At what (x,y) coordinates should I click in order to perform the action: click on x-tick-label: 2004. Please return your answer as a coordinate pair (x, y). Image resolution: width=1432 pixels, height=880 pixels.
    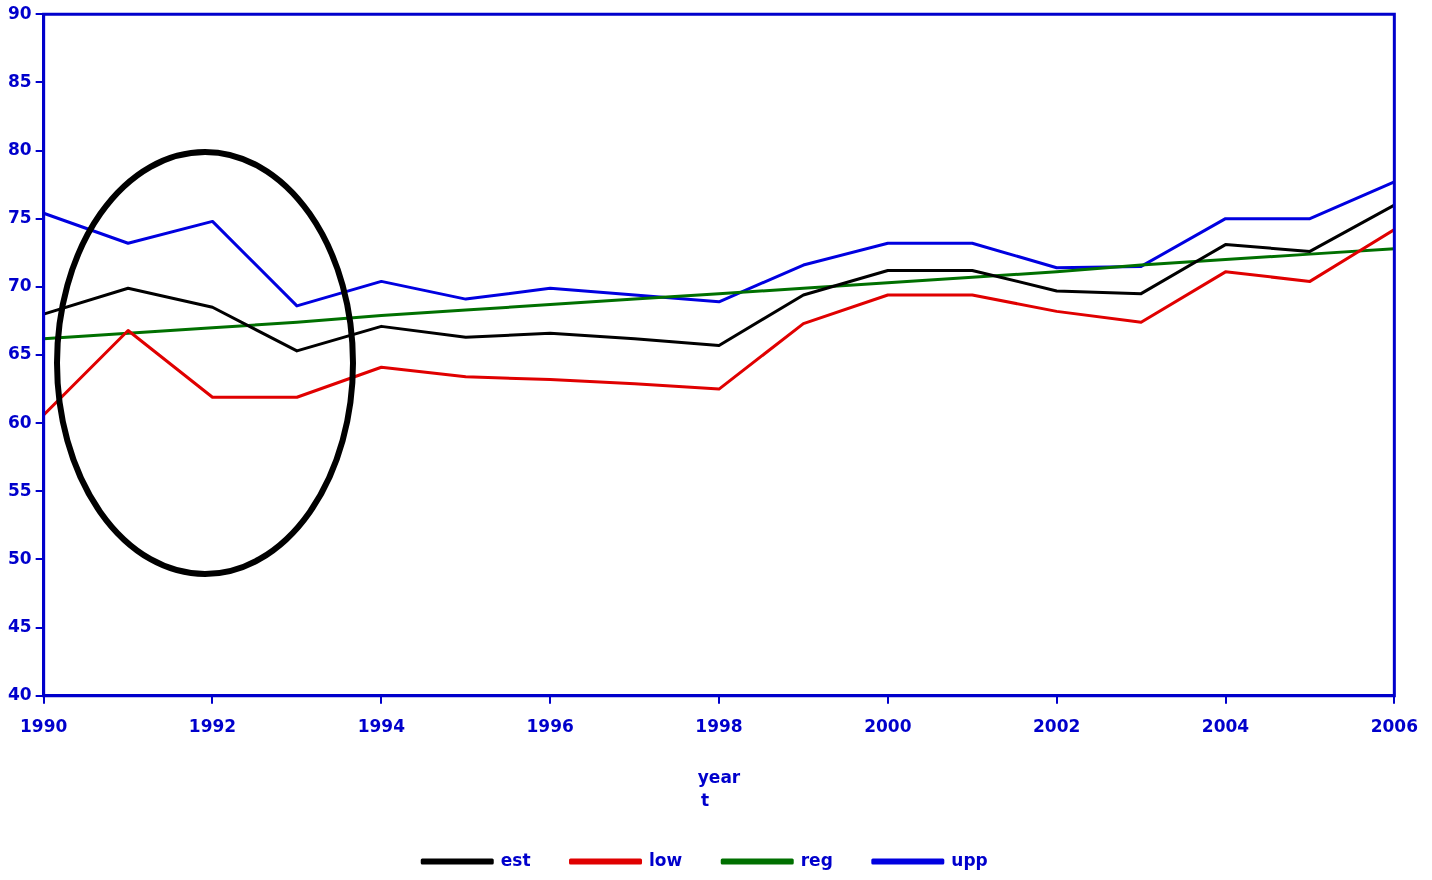
    Looking at the image, I should click on (1225, 726).